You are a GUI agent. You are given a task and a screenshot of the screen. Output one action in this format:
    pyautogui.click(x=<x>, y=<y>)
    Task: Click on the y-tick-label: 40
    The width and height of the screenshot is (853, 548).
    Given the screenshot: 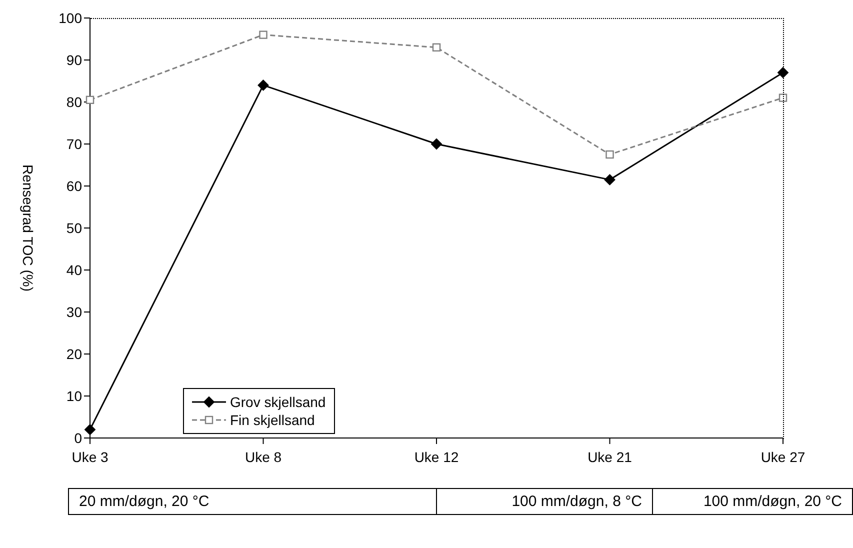 What is the action you would take?
    pyautogui.click(x=74, y=270)
    